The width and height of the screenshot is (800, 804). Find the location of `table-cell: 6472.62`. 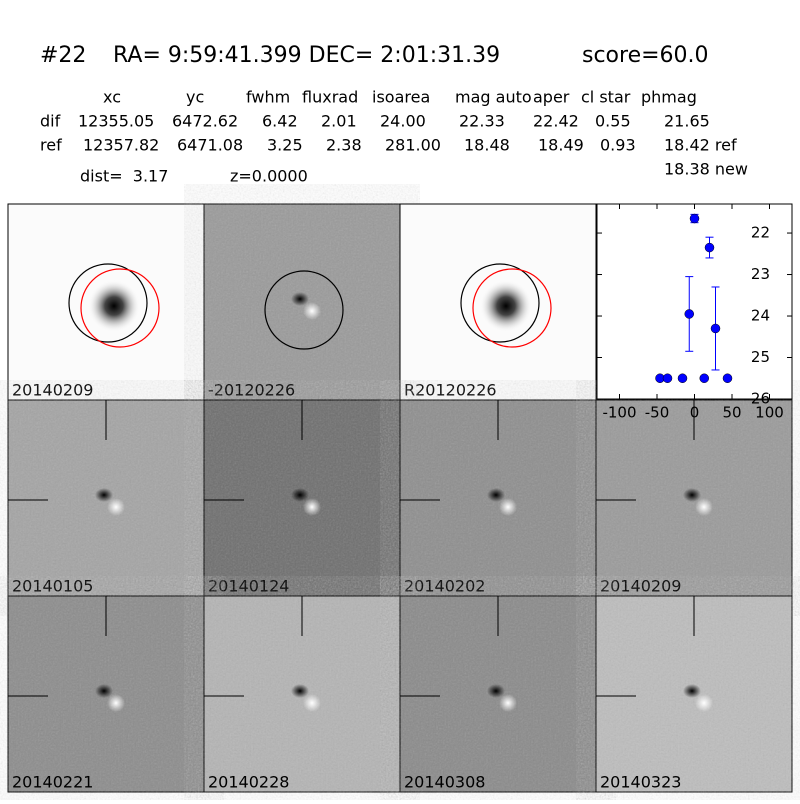

table-cell: 6472.62 is located at coordinates (205, 121).